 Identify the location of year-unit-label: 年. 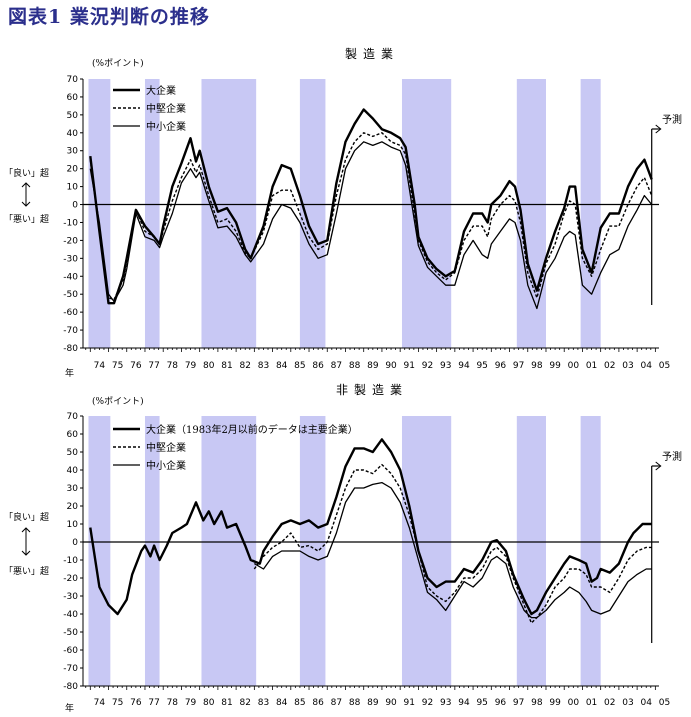
(69, 708).